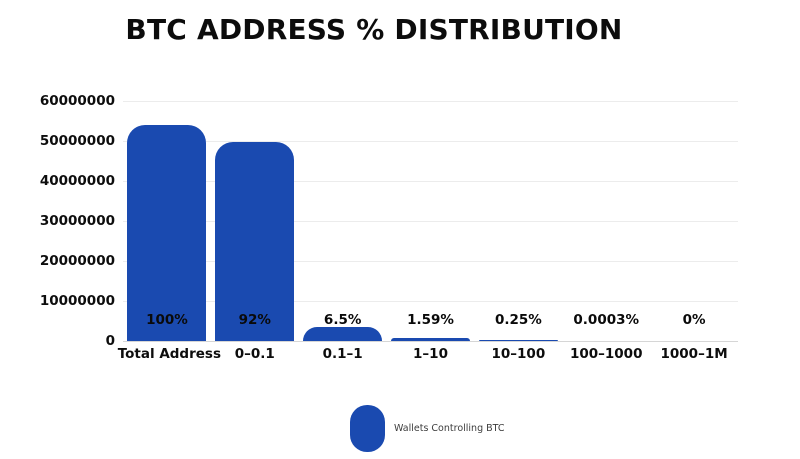 This screenshot has height=459, width=800. What do you see at coordinates (430, 354) in the screenshot?
I see `x-axis-label: 1–10` at bounding box center [430, 354].